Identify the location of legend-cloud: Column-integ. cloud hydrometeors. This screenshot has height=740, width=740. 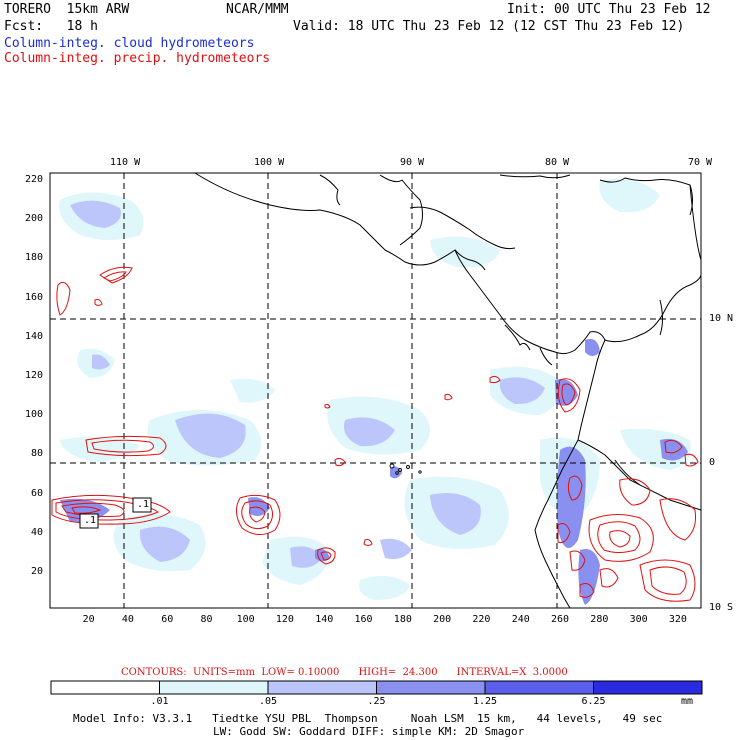
(129, 43).